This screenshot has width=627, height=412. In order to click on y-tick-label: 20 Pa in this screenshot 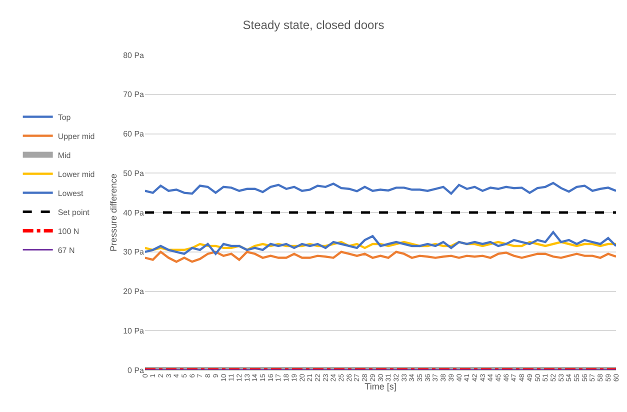, I will do `click(134, 291)`.